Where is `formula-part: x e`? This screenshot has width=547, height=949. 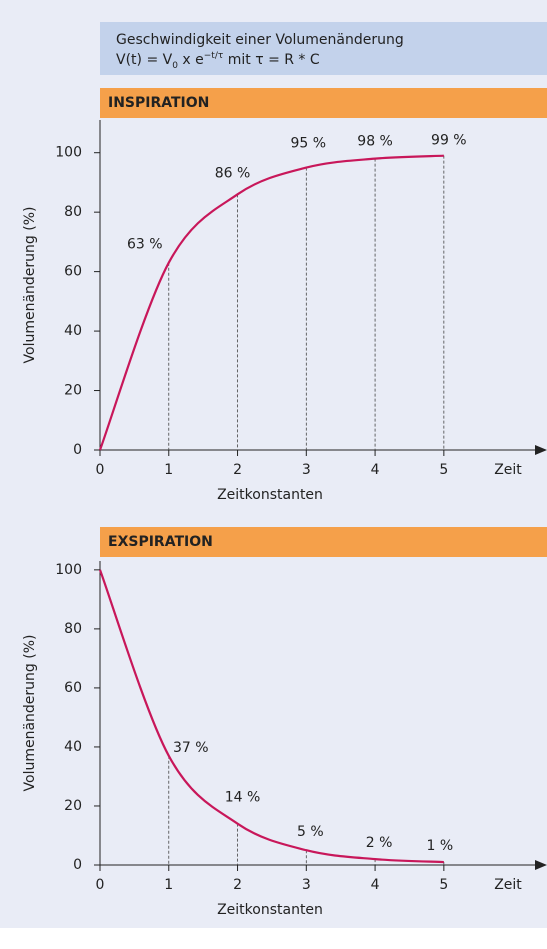 formula-part: x e is located at coordinates (191, 60).